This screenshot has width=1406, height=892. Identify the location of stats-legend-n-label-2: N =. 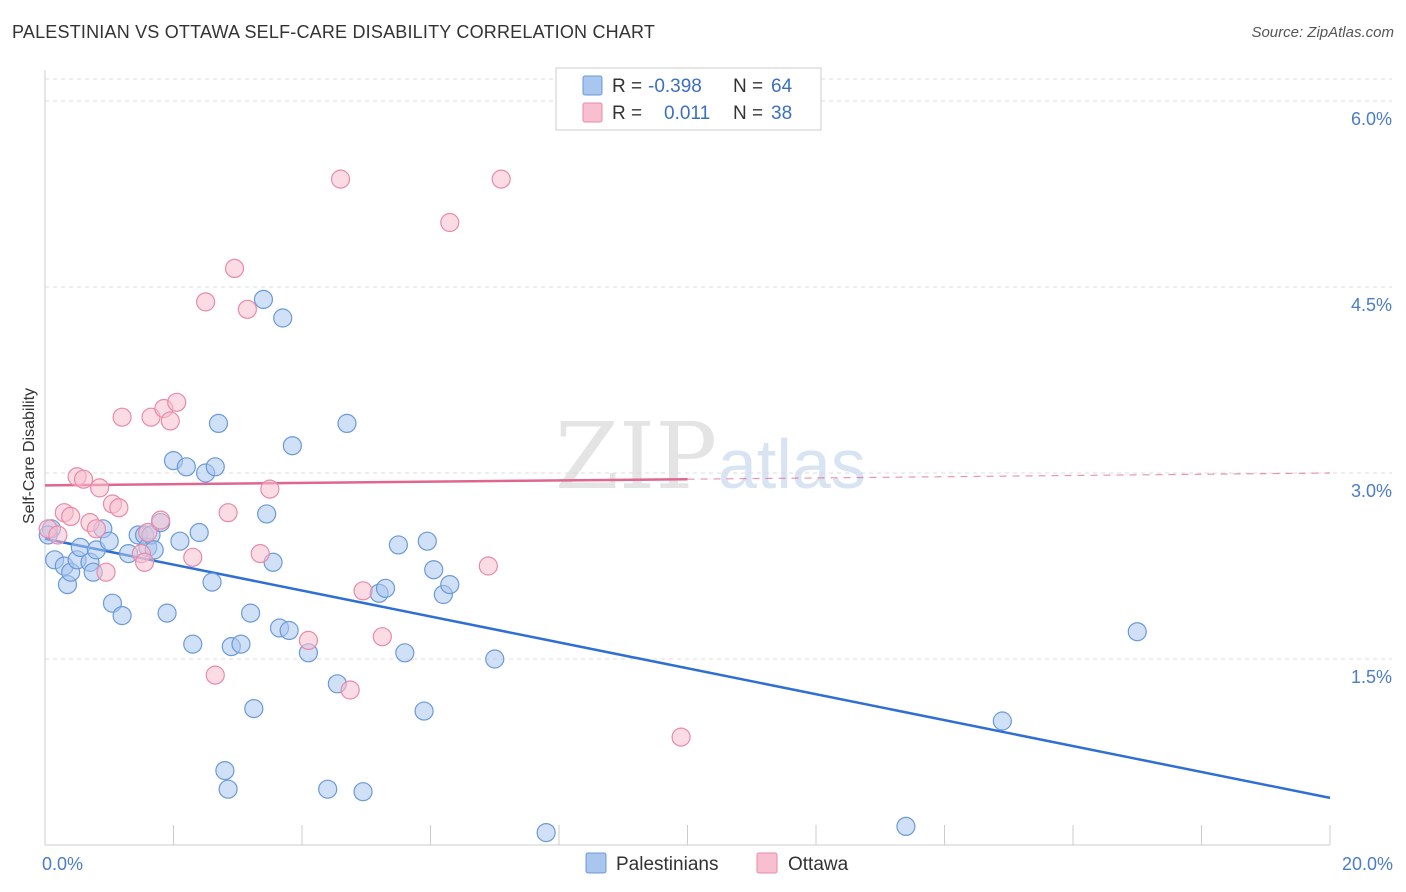
(748, 113).